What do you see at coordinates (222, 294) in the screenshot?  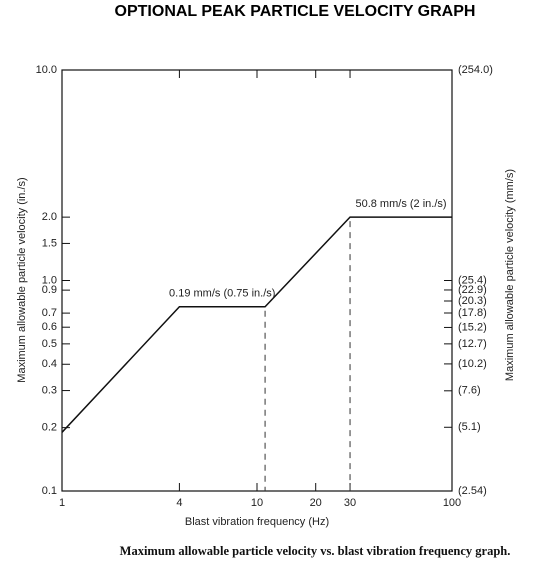 I see `annotation: 0.19 mm/s (0.75 in./s)` at bounding box center [222, 294].